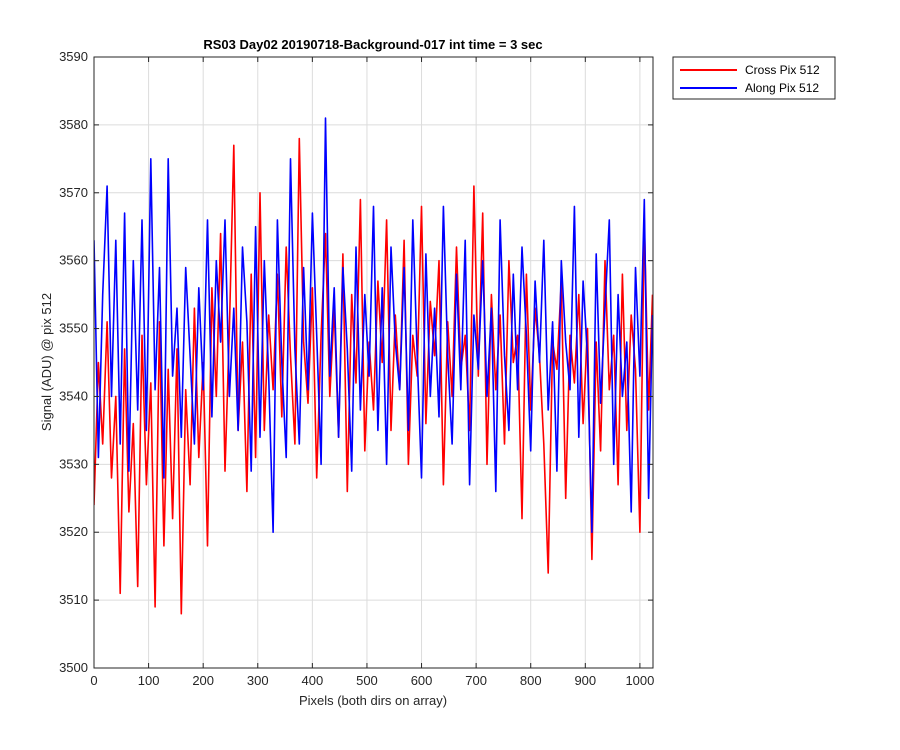  Describe the element at coordinates (367, 680) in the screenshot. I see `x-tick-label: 500` at that location.